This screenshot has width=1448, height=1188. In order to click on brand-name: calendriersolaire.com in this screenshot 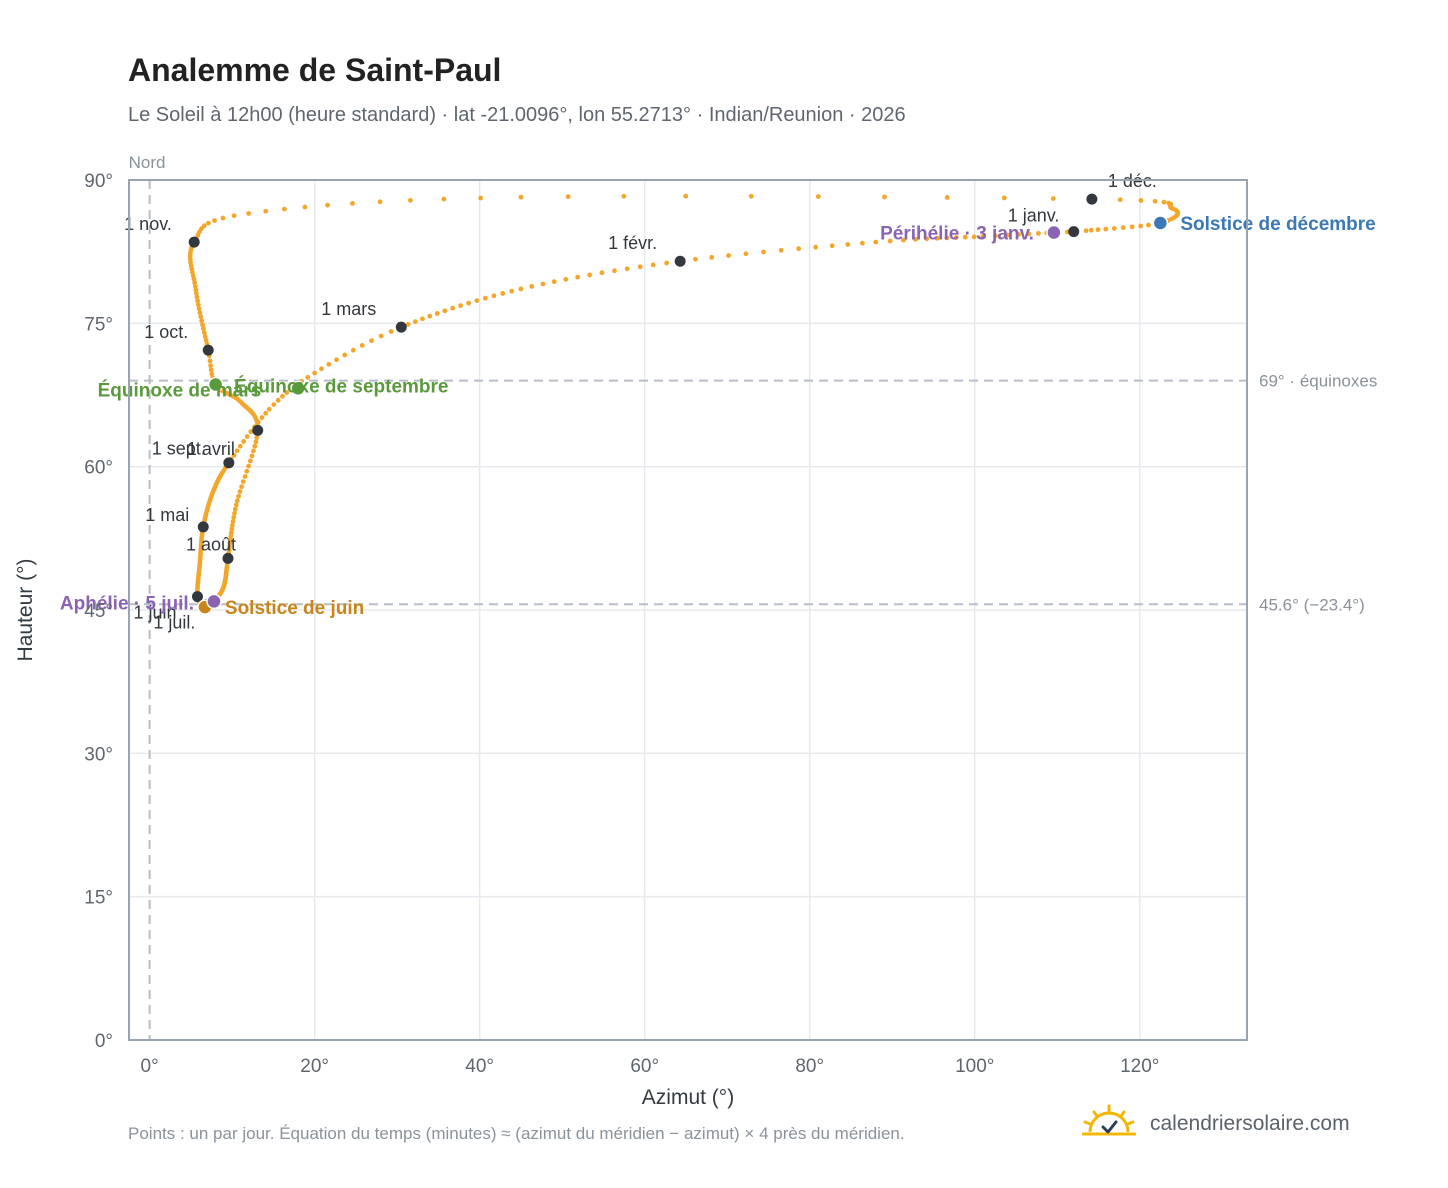, I will do `click(1250, 1123)`.